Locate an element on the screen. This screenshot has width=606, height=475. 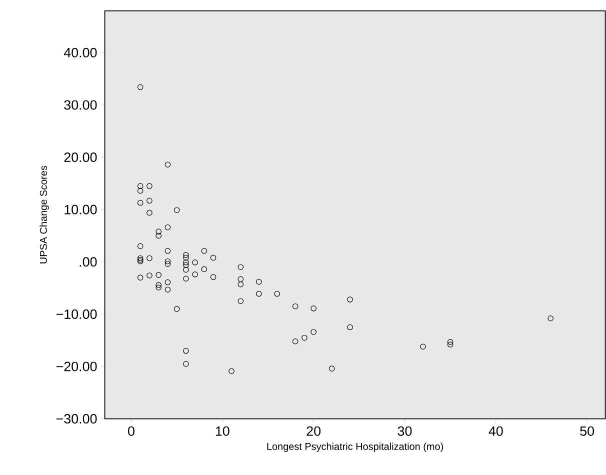
x-tick-label: 30 is located at coordinates (405, 431).